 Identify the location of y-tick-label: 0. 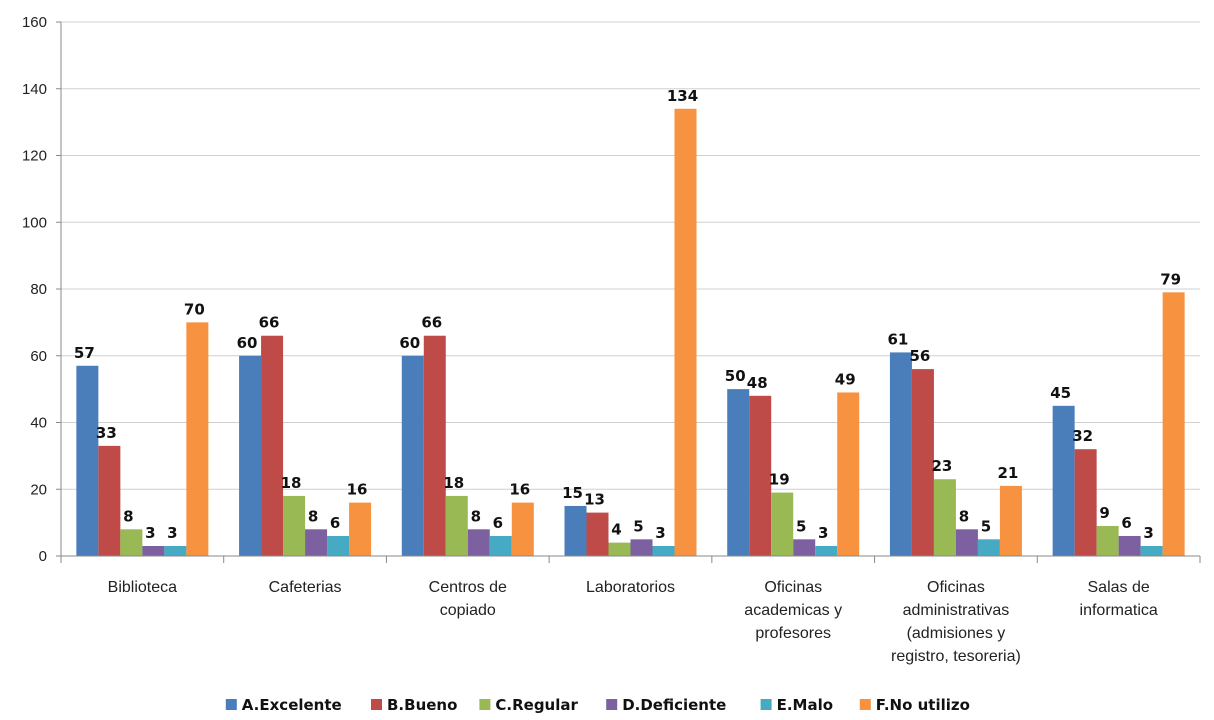
(43, 556).